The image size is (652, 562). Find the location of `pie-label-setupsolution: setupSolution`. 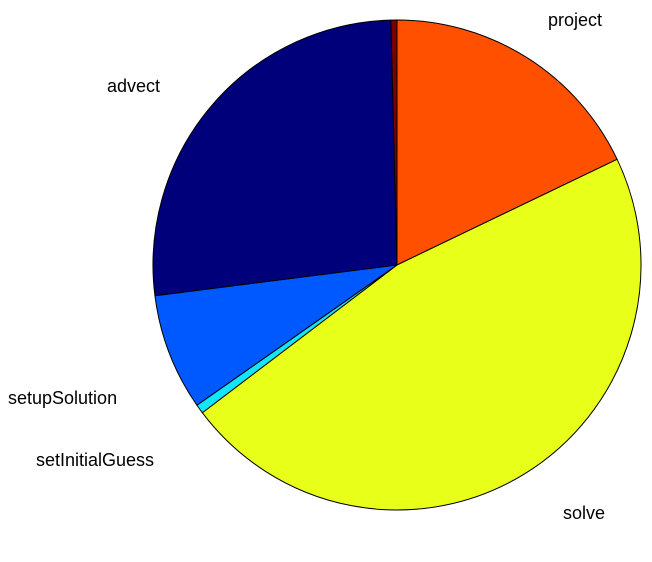

pie-label-setupsolution: setupSolution is located at coordinates (62, 398).